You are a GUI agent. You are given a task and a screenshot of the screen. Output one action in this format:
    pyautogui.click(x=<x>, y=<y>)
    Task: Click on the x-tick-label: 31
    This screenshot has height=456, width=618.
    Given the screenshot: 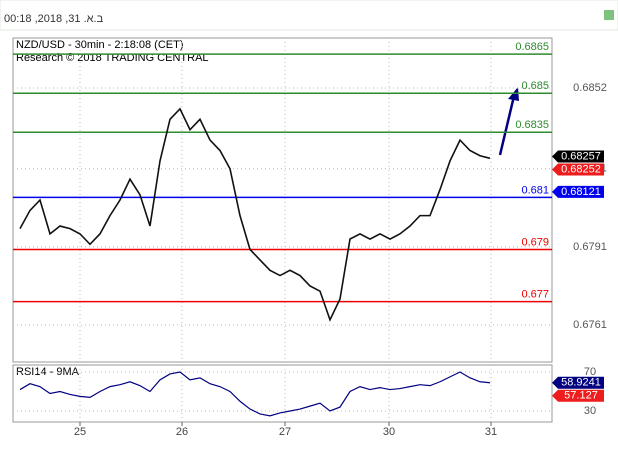 What is the action you would take?
    pyautogui.click(x=491, y=432)
    